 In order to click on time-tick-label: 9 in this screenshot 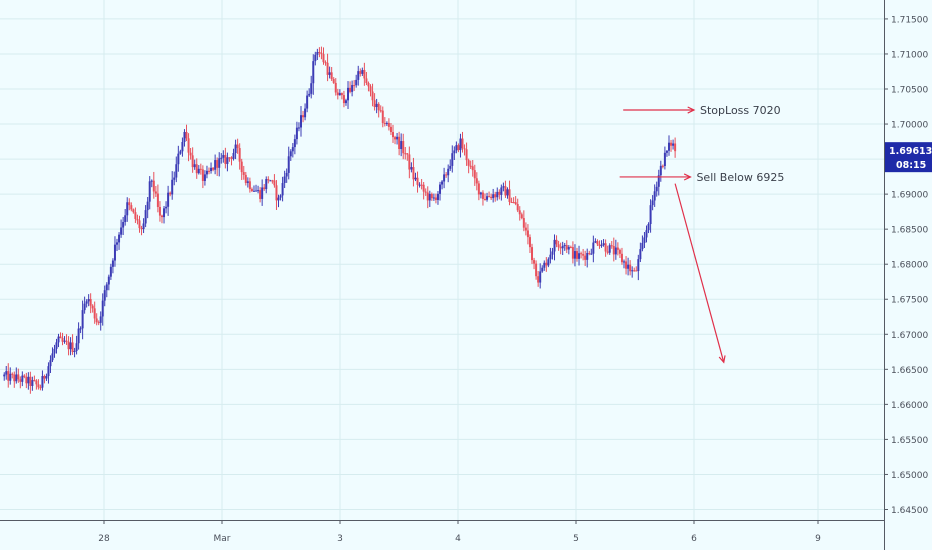, I will do `click(818, 539)`.